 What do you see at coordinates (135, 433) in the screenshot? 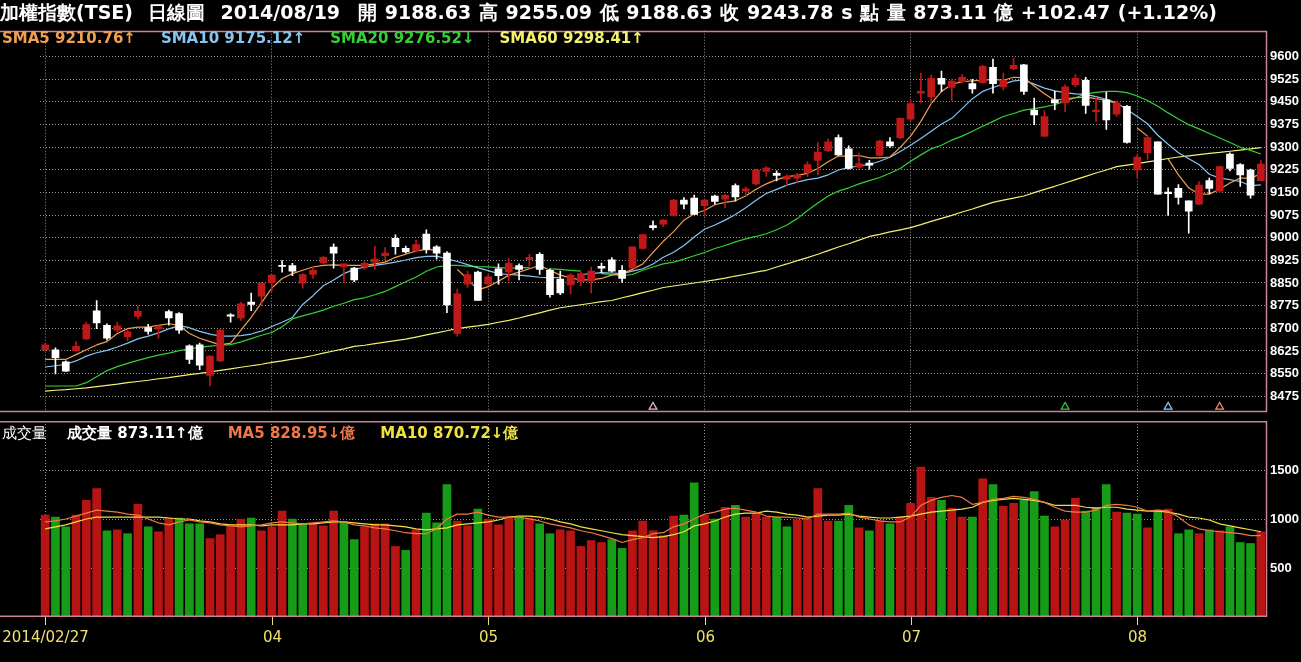
I see `annotation: 成交量 873.11↑億` at bounding box center [135, 433].